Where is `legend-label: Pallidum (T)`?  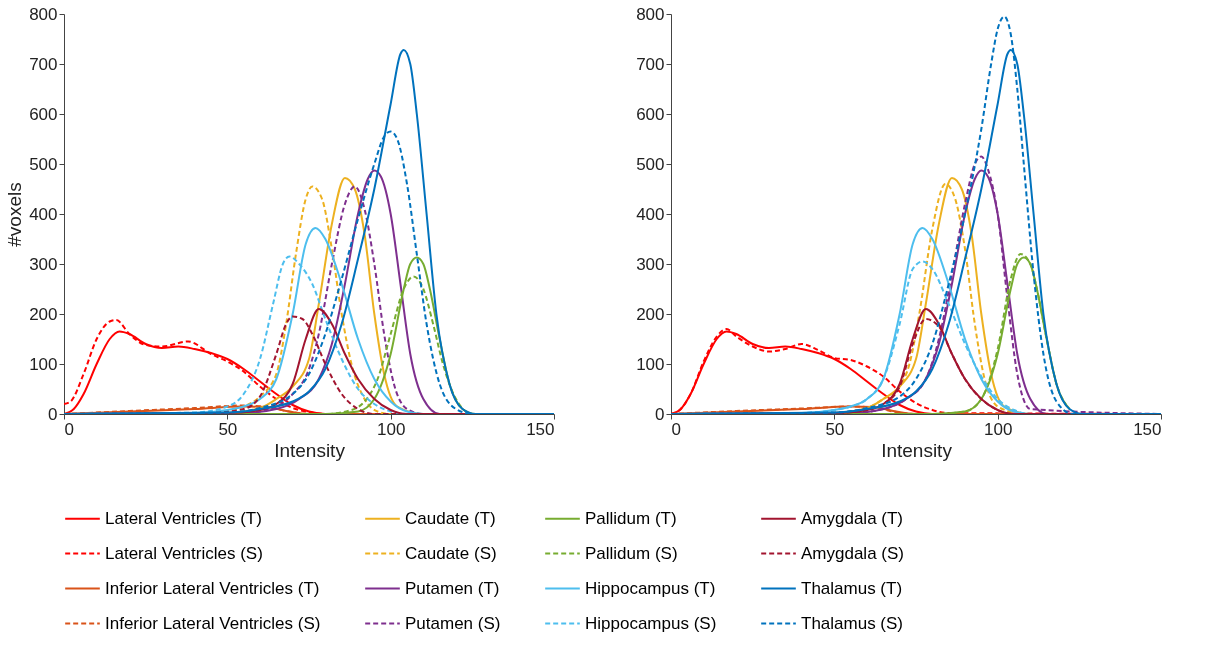 legend-label: Pallidum (T) is located at coordinates (631, 518).